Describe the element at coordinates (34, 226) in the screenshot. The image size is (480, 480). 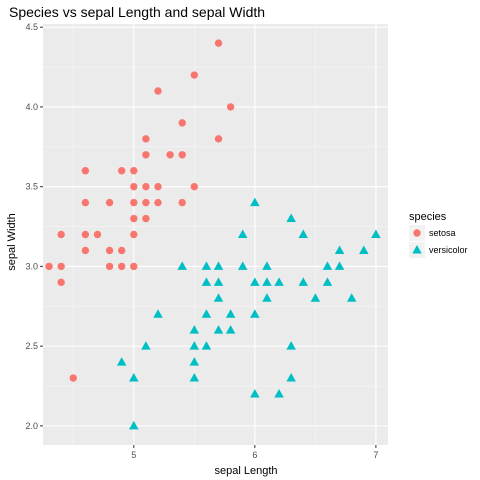
I see `y-axis: 2.0 2.5 3.0 3.5 4.0 4.5` at that location.